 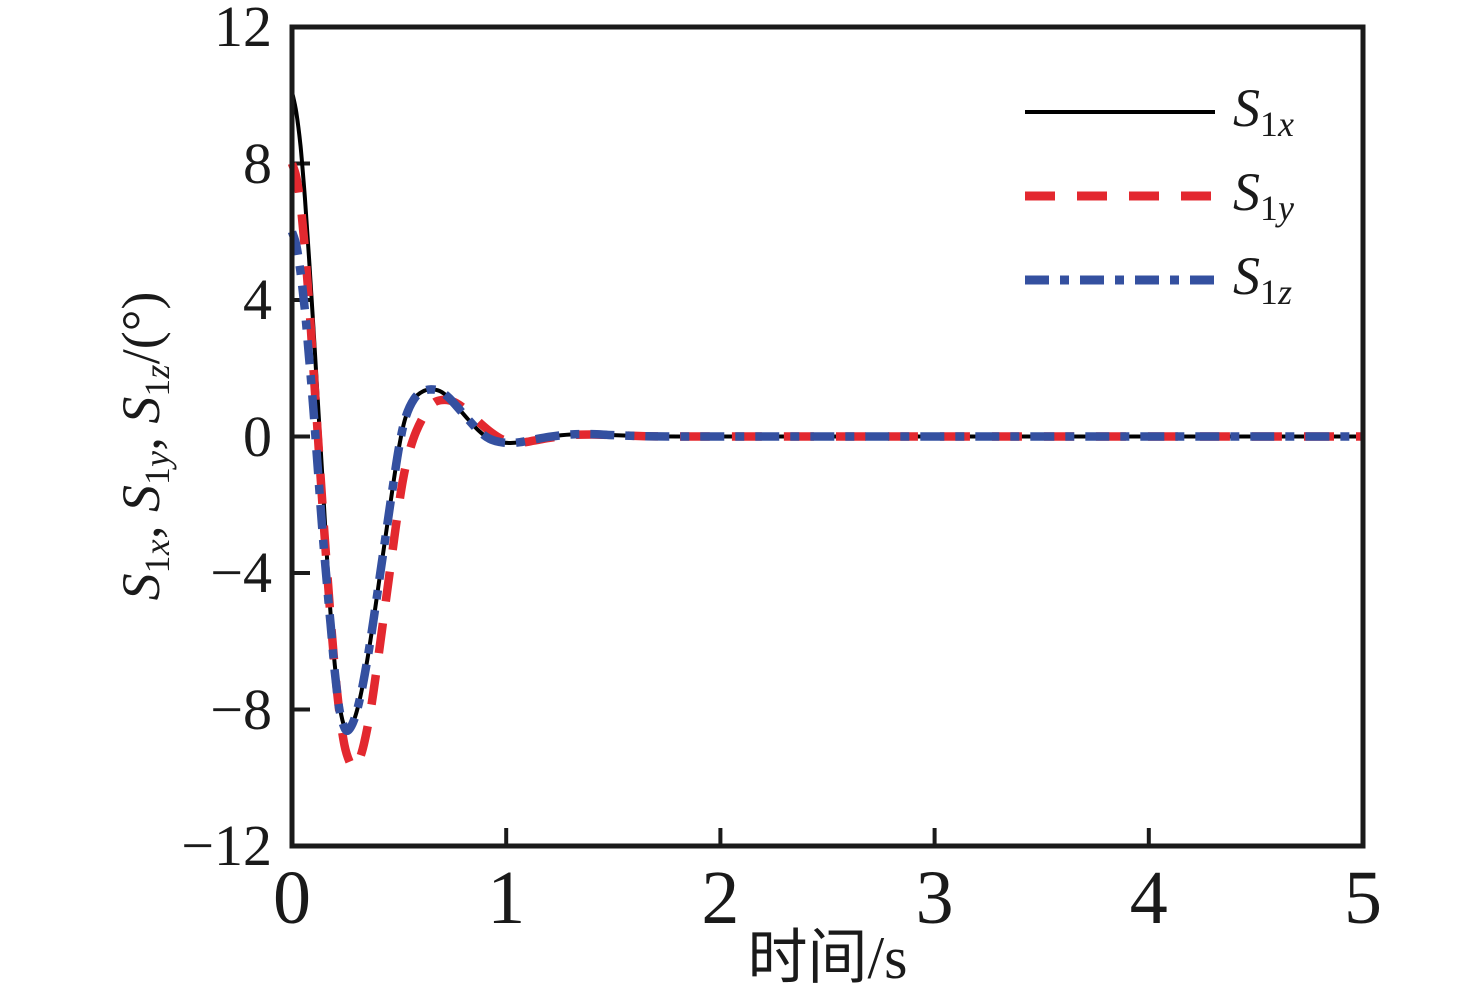 I want to click on legend-line-swatch-S1y, so click(x=1120, y=196).